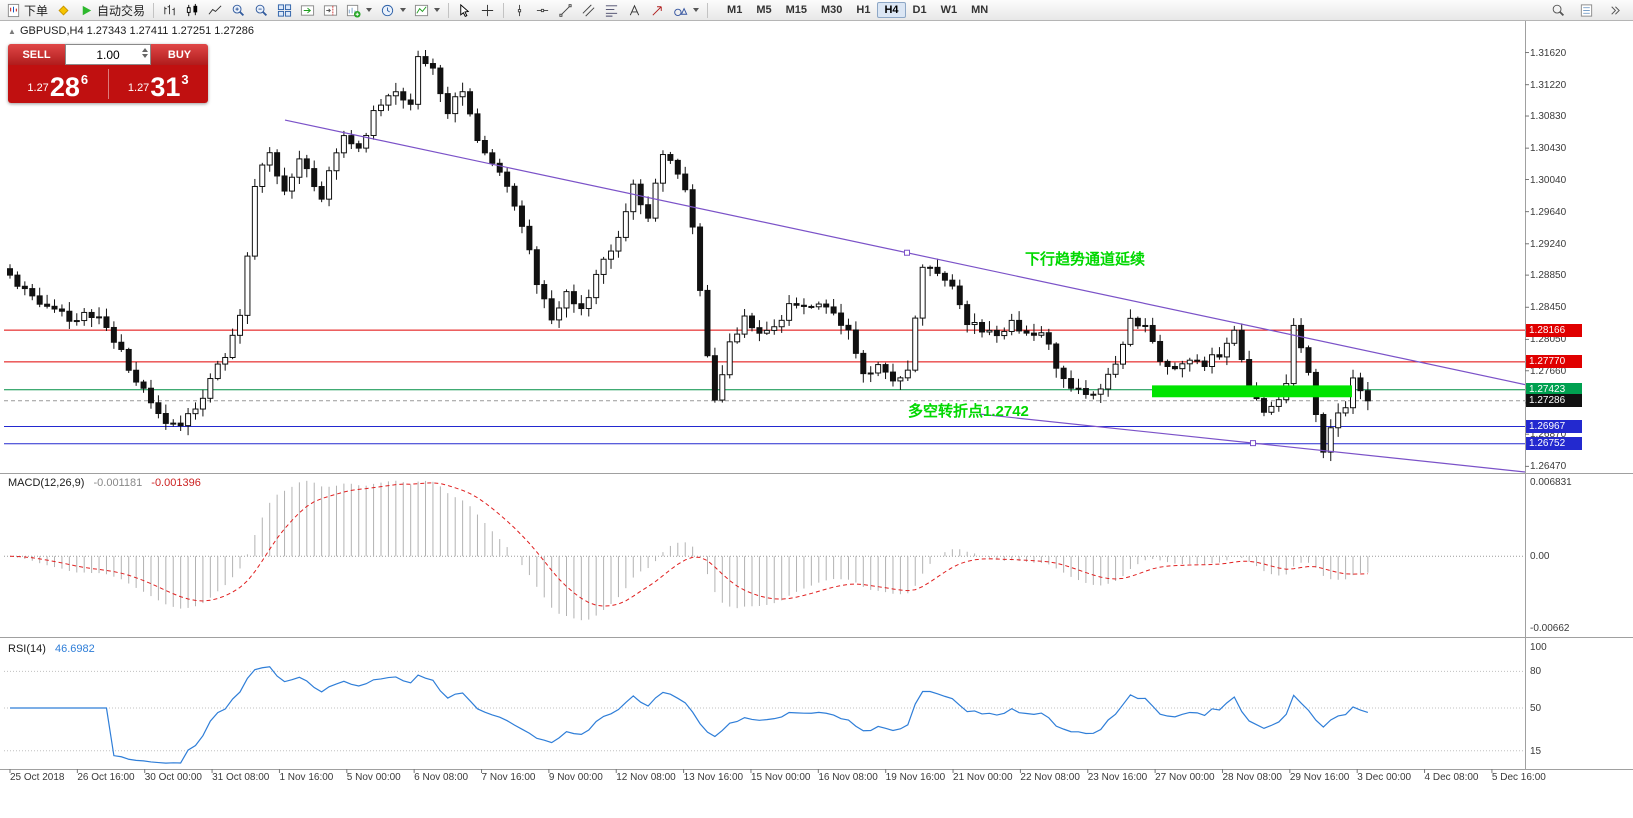  What do you see at coordinates (63, 10) in the screenshot?
I see `mql-market-button` at bounding box center [63, 10].